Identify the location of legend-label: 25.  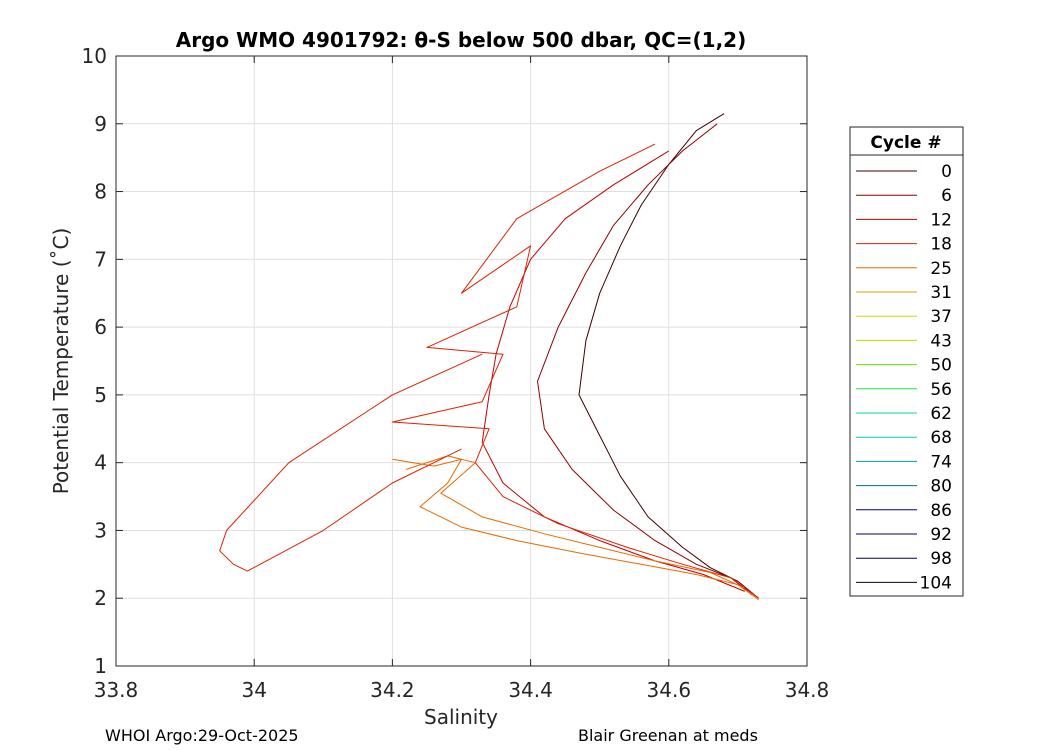
(941, 269).